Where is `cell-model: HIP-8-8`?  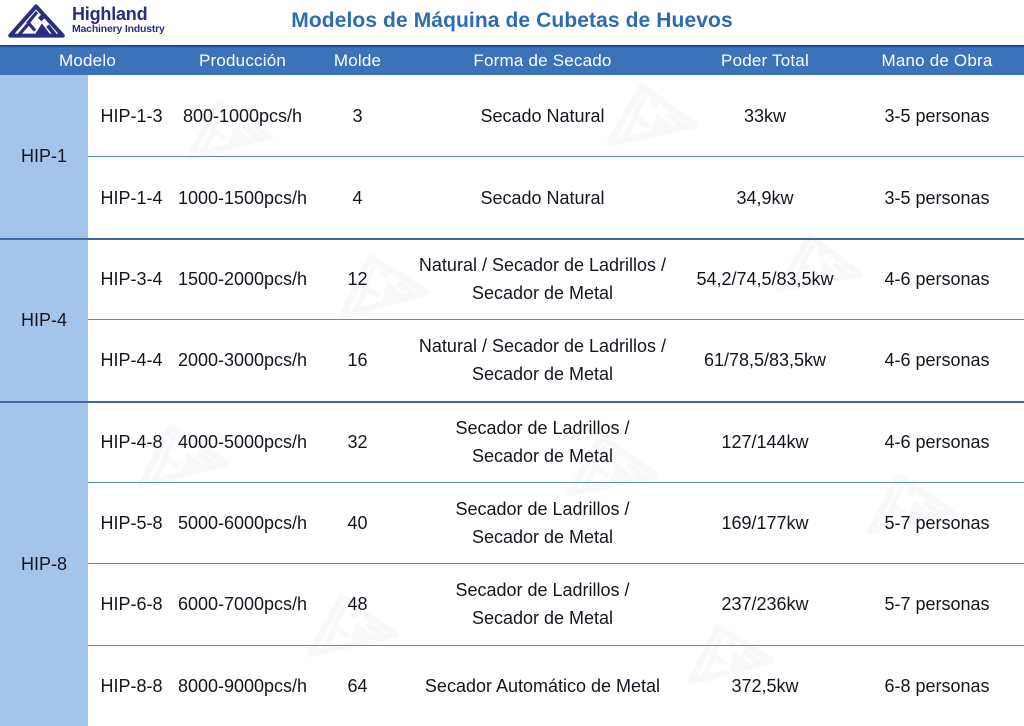 cell-model: HIP-8-8 is located at coordinates (131, 685).